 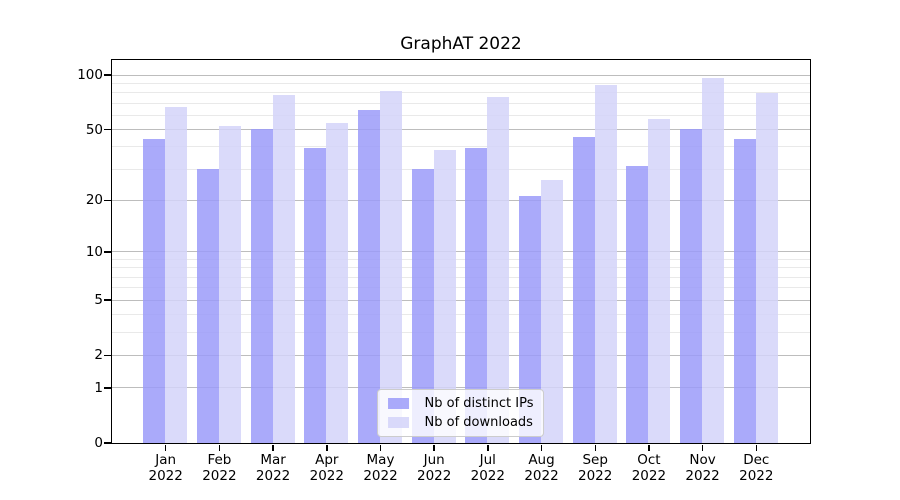 What do you see at coordinates (541, 460) in the screenshot?
I see `x-tick-month: Aug` at bounding box center [541, 460].